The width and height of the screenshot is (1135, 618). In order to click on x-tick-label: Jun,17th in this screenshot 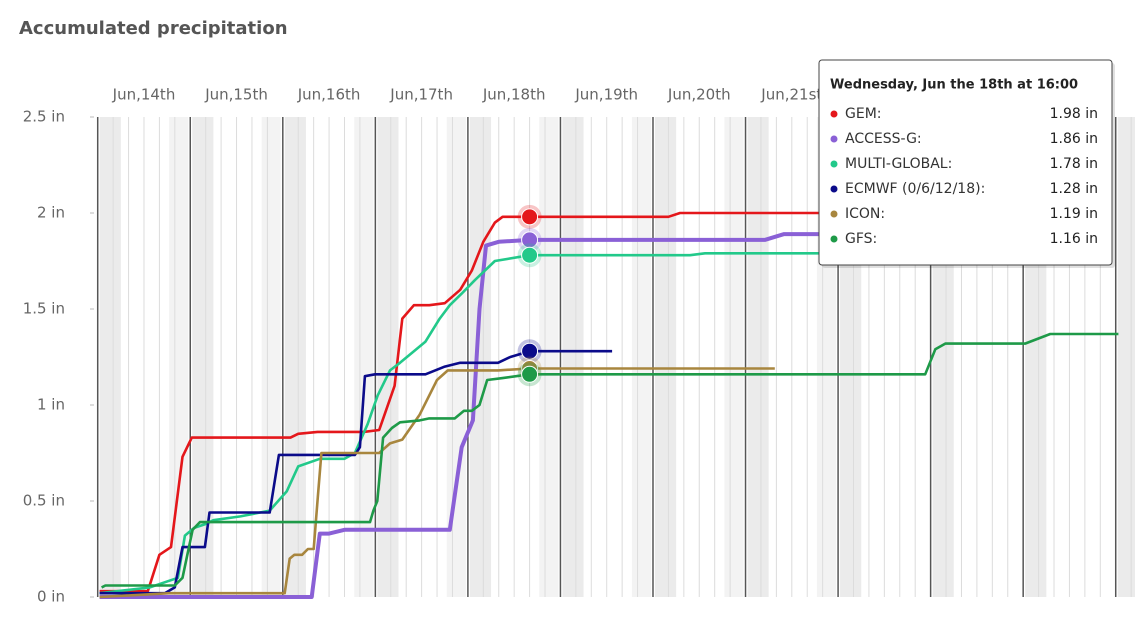, I will do `click(421, 95)`.